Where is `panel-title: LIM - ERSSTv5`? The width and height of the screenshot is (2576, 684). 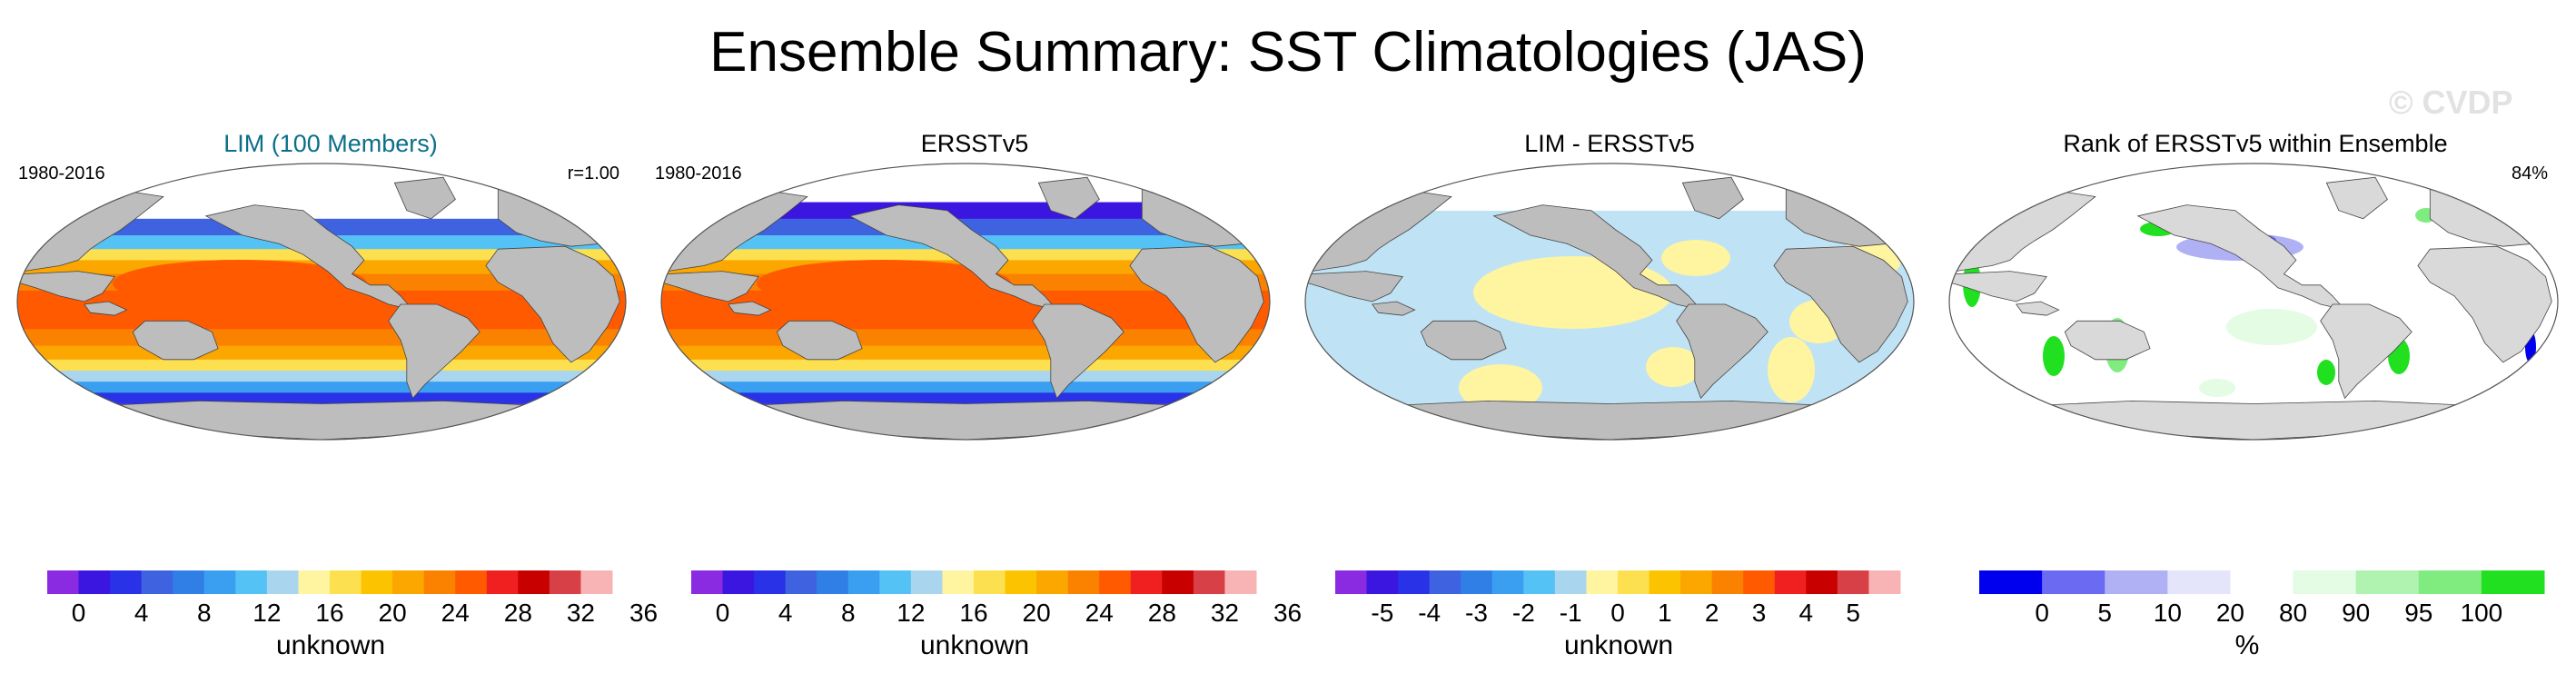 panel-title: LIM - ERSSTv5 is located at coordinates (1609, 143).